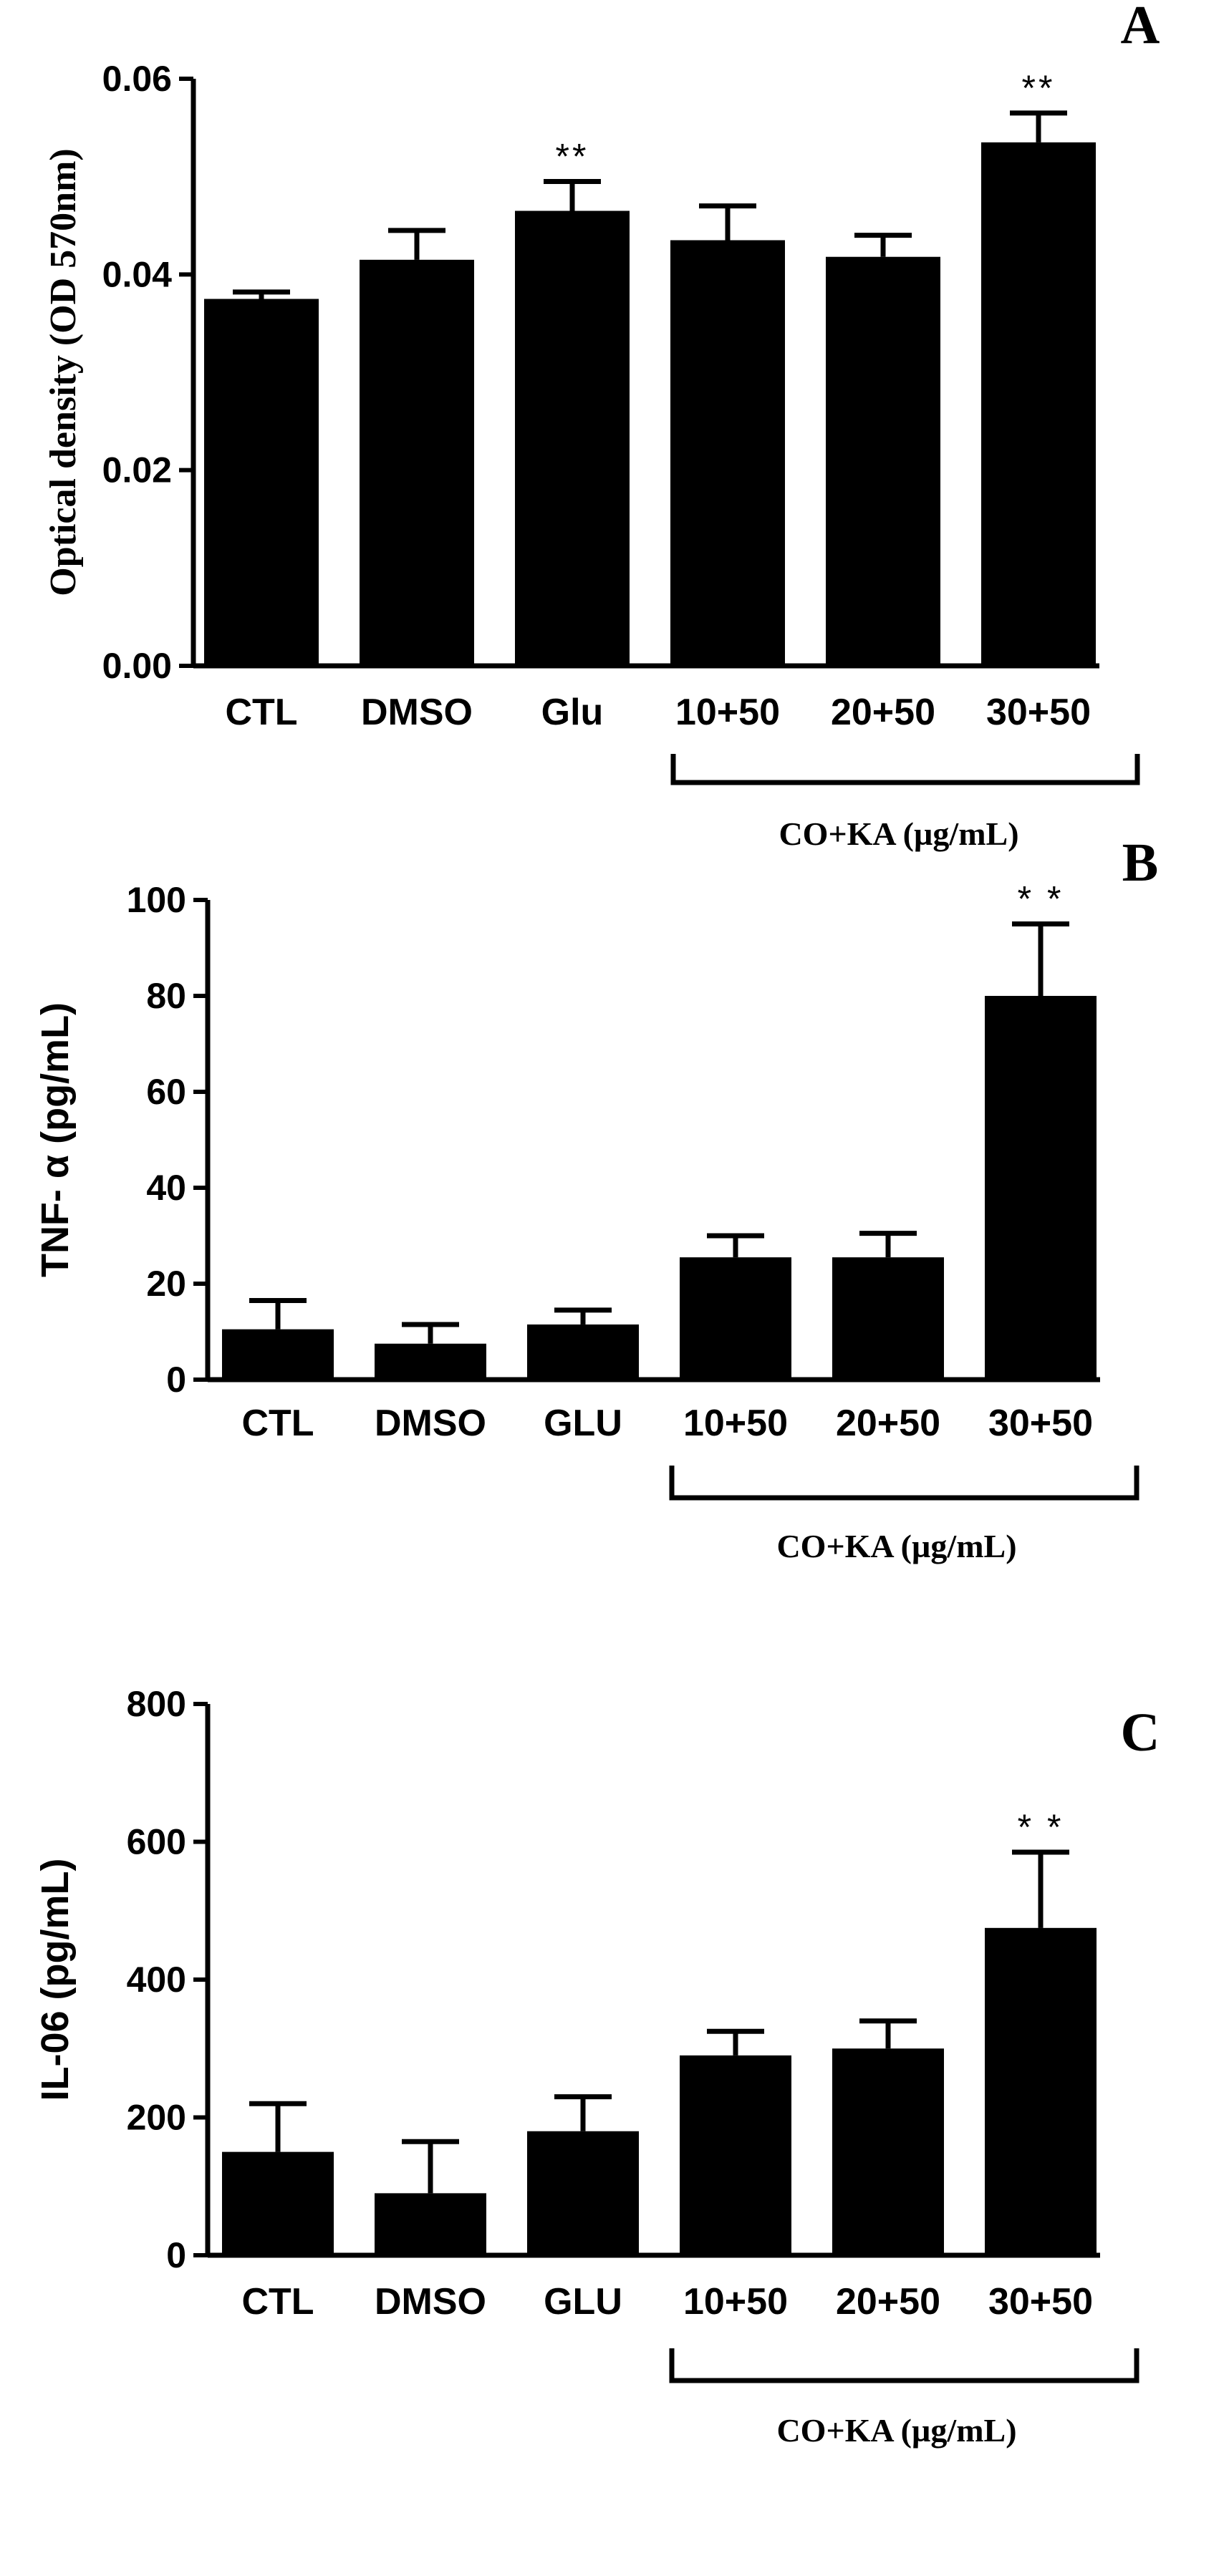 The image size is (1224, 2576). Describe the element at coordinates (55, 1140) in the screenshot. I see `y-axis-label: TNF- α (pg/mL)` at that location.